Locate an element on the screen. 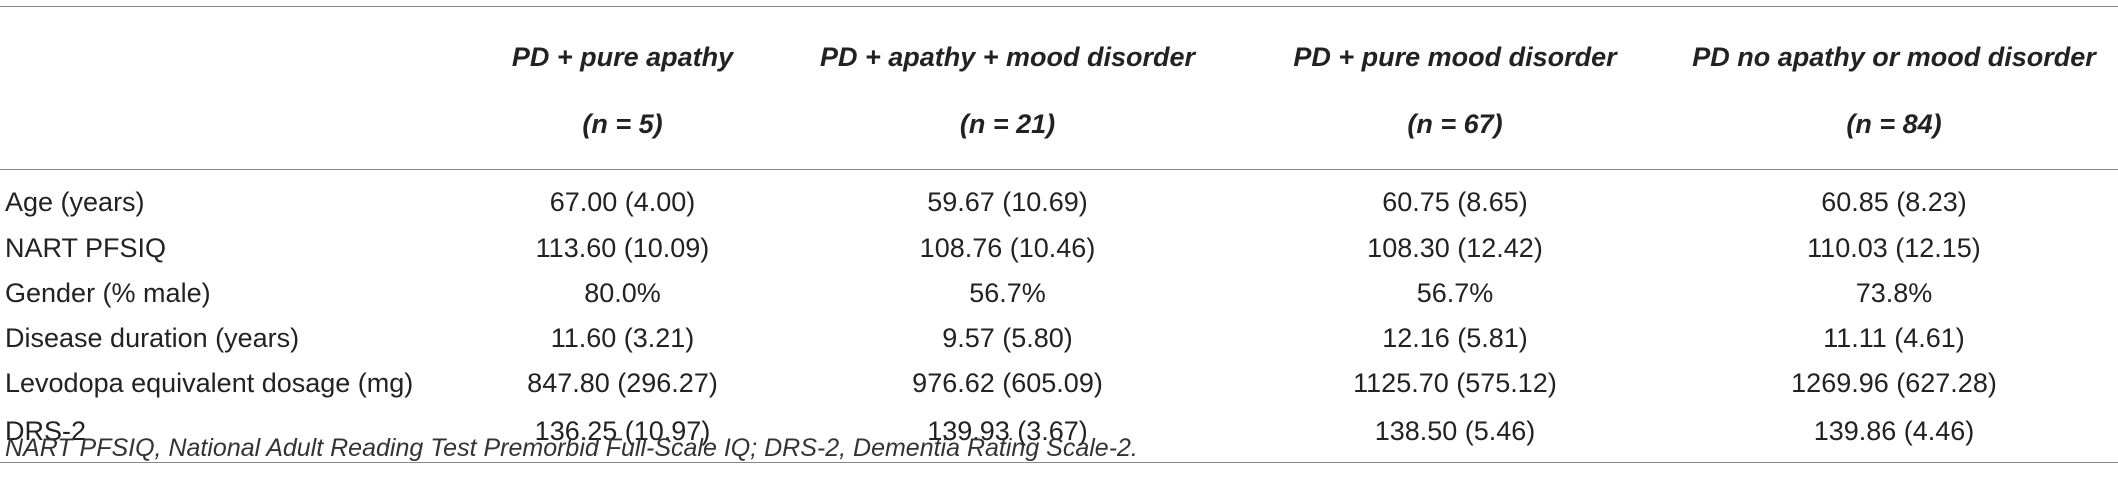 The width and height of the screenshot is (2118, 480). table-cell: 11.11 (4.61) is located at coordinates (1894, 338).